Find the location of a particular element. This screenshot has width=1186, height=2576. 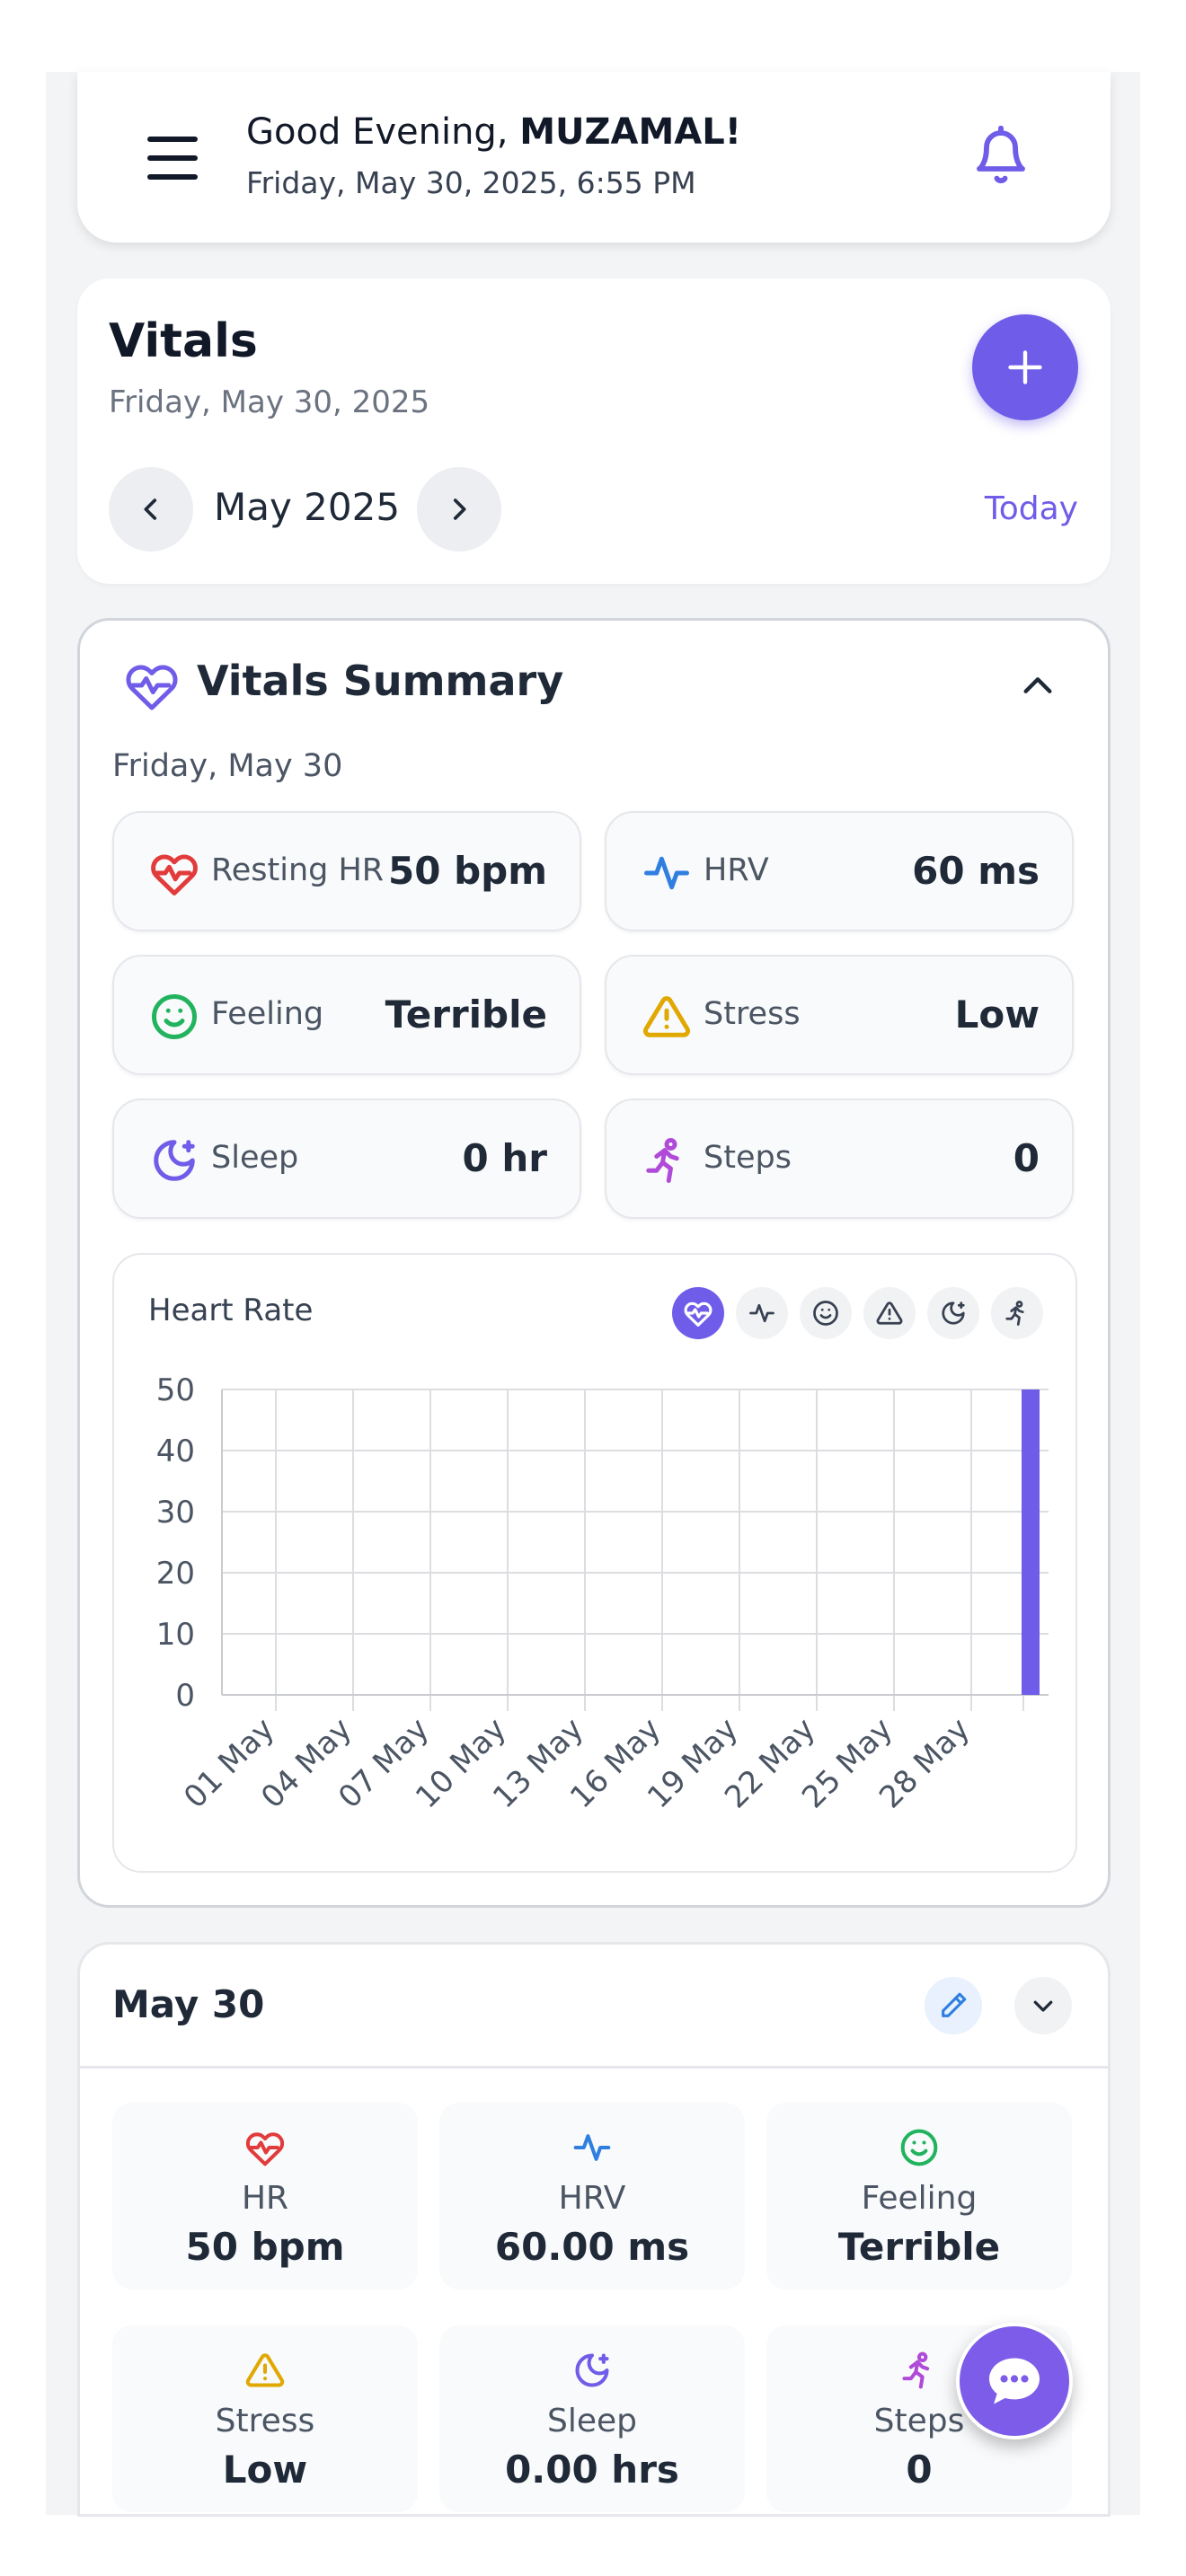

tile-value: 0 is located at coordinates (1026, 1158).